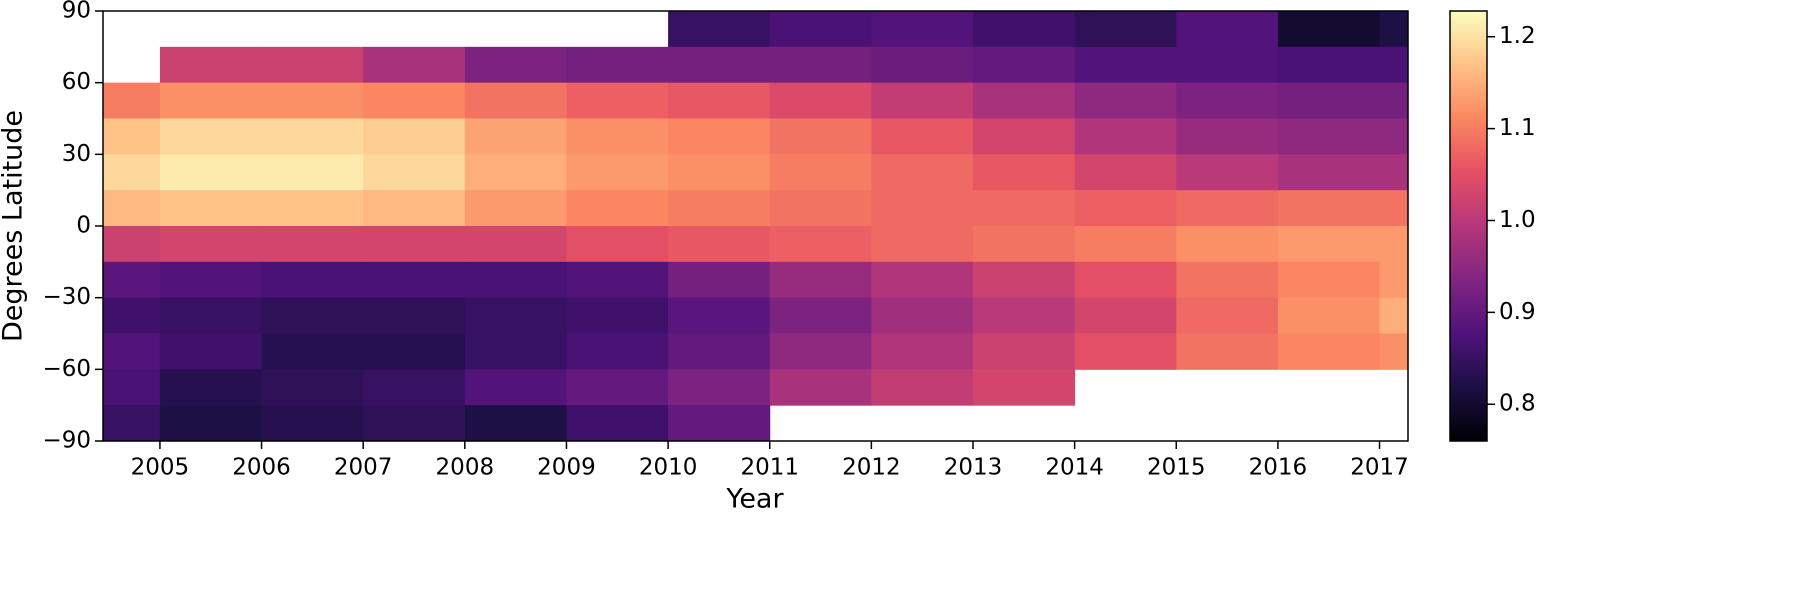 This screenshot has height=593, width=1817. What do you see at coordinates (668, 468) in the screenshot?
I see `x-tick-label: 2010` at bounding box center [668, 468].